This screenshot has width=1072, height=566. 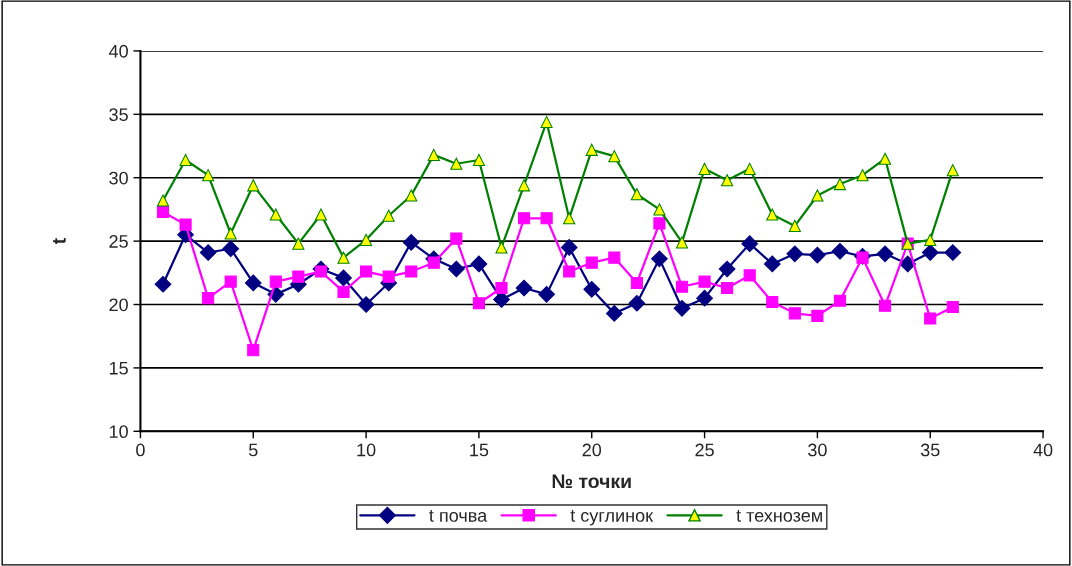 I want to click on y-tick-label: 30, so click(x=118, y=178).